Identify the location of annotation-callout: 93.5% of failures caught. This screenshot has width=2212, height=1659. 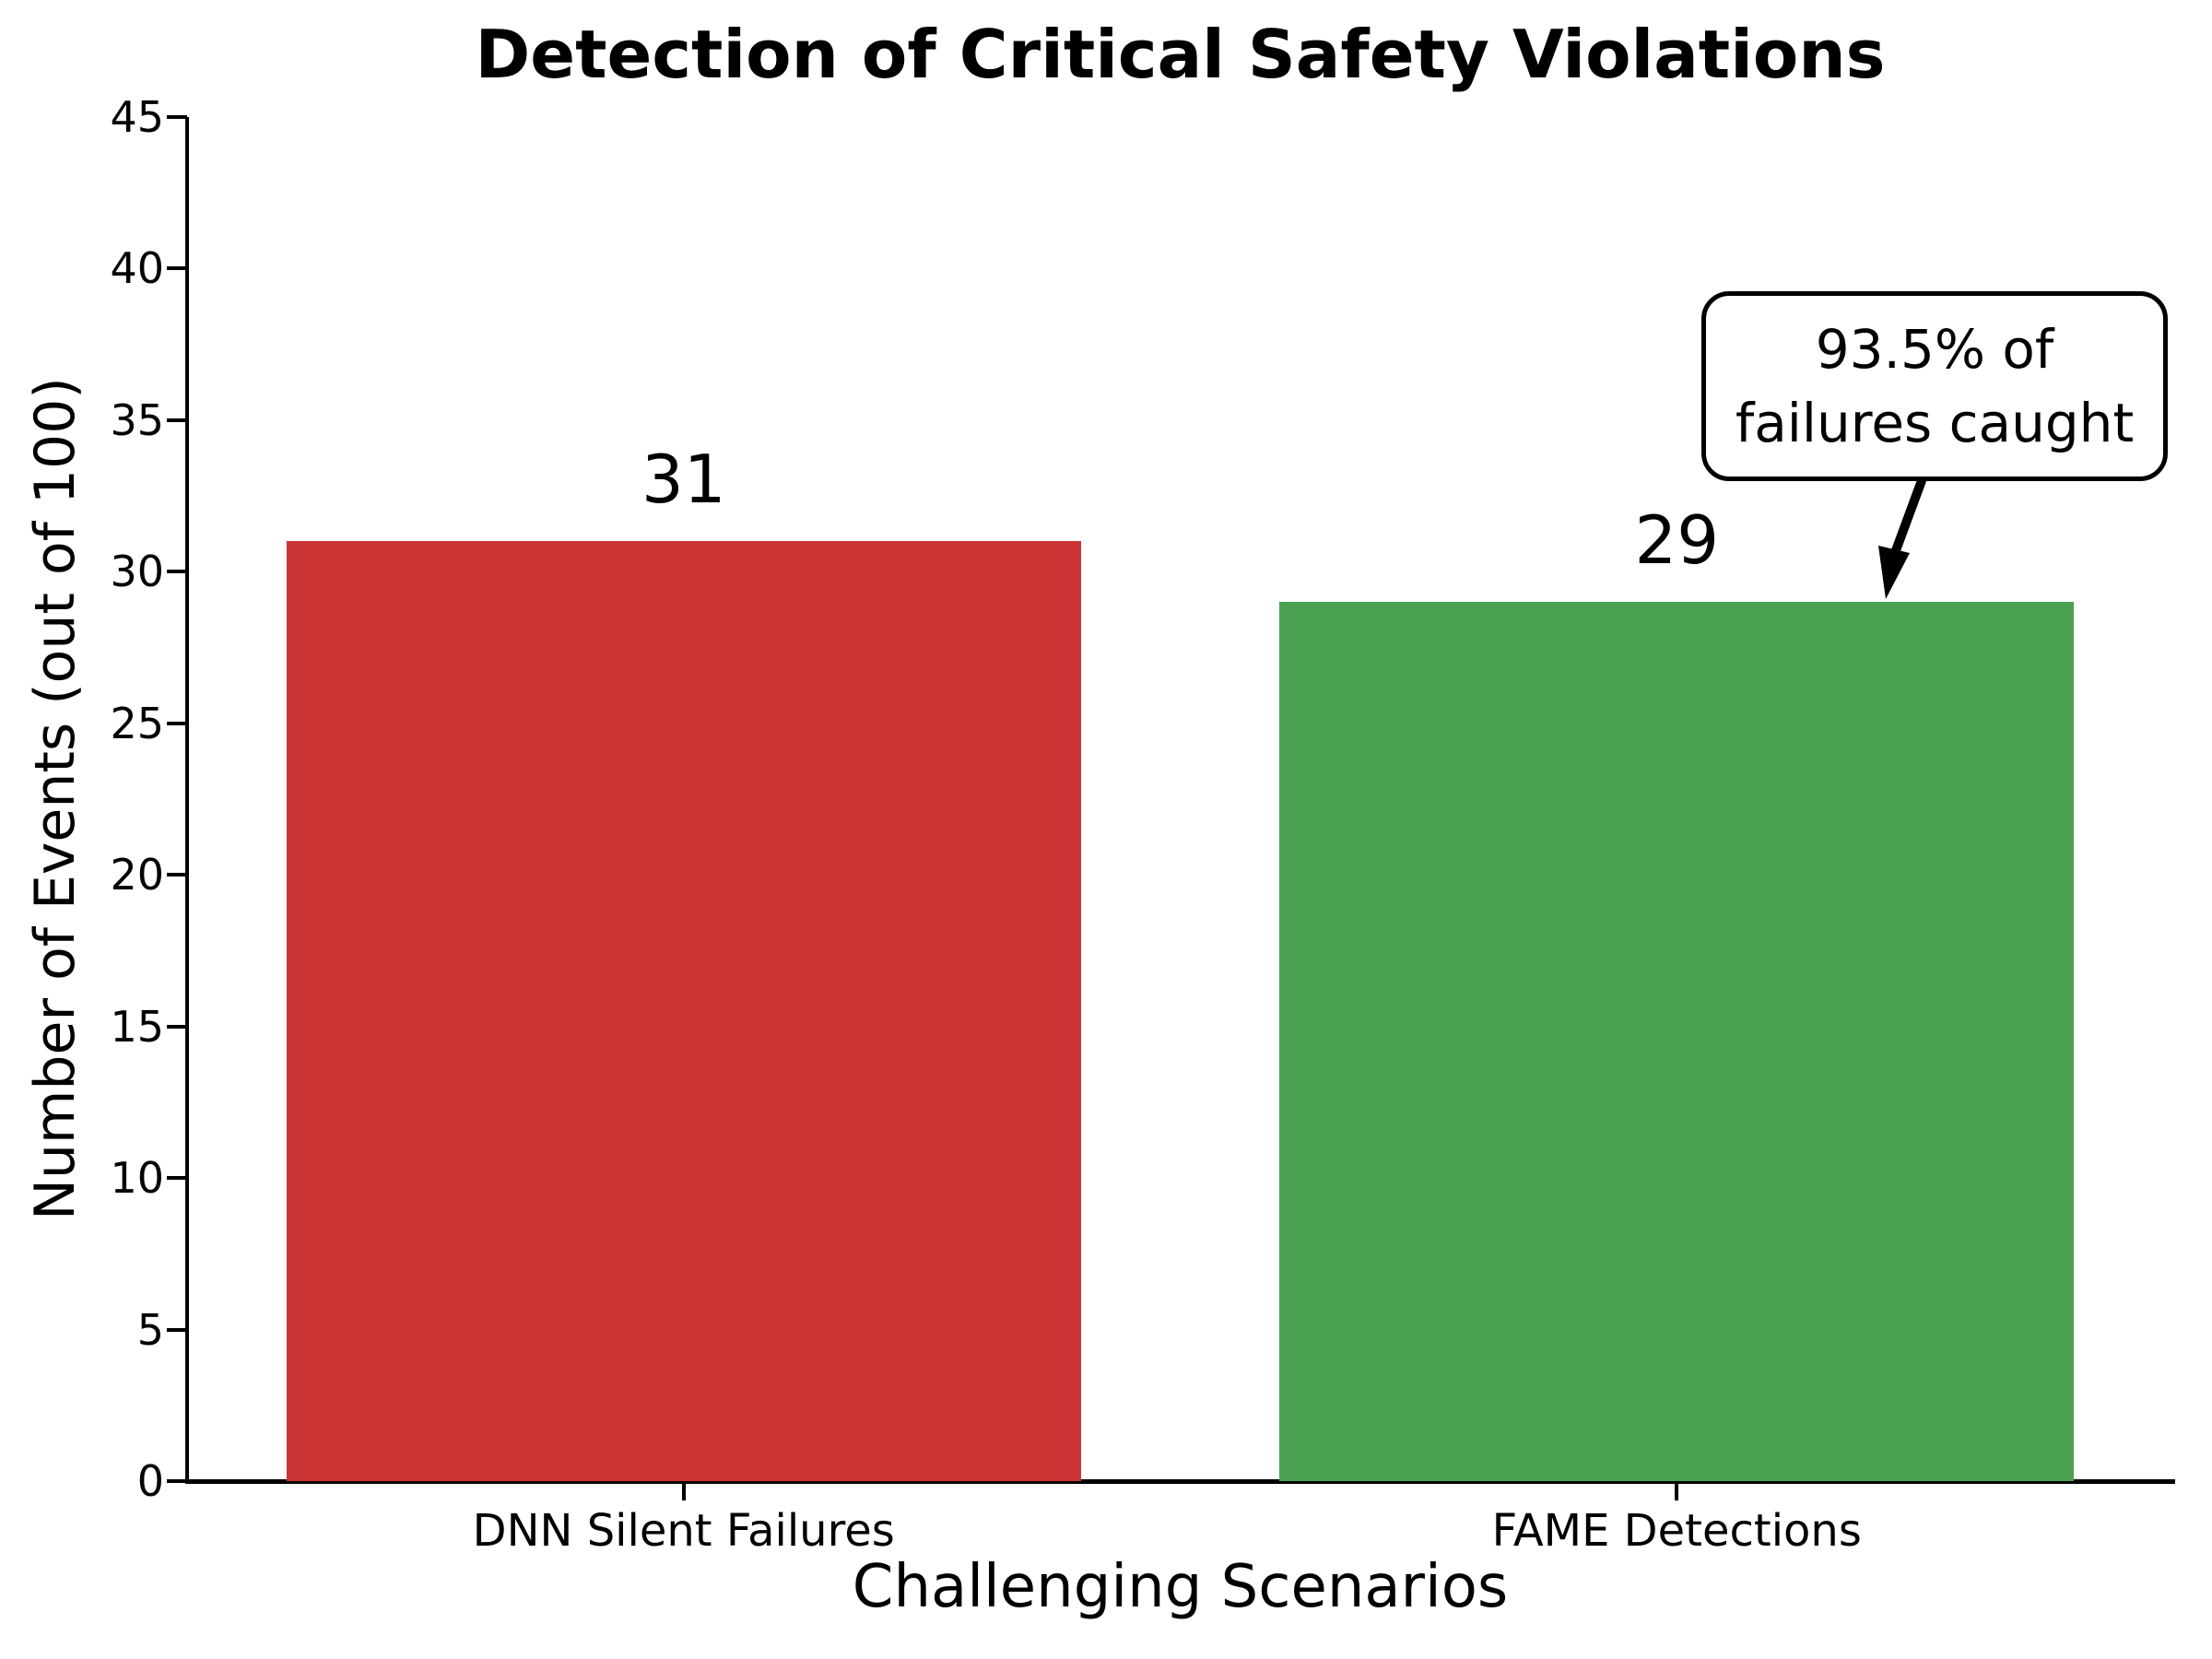
(1934, 386).